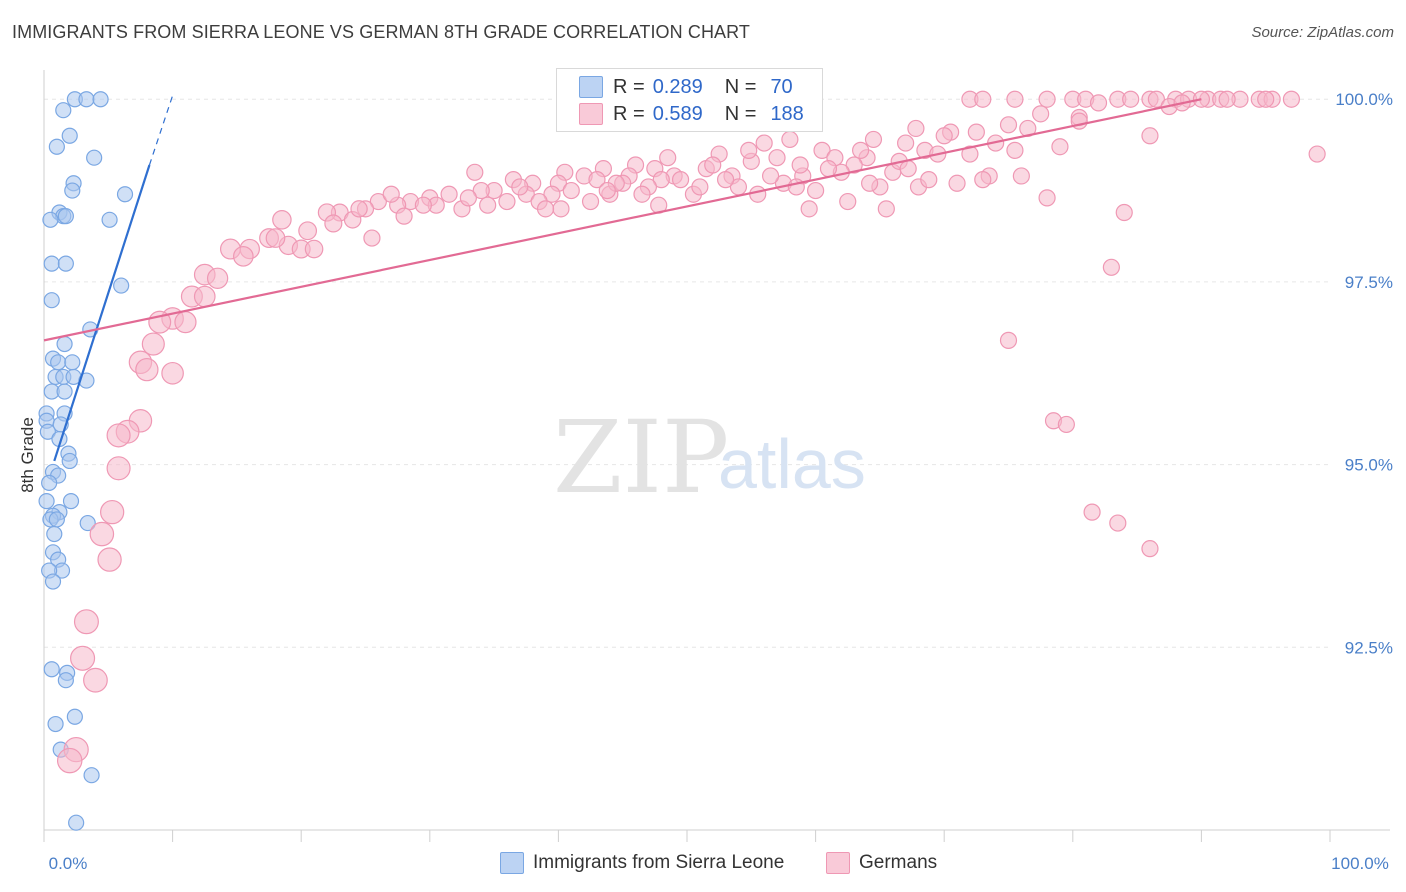 The image size is (1406, 892). Describe the element at coordinates (102, 313) in the screenshot. I see `trend-line-sierra-leone` at that location.